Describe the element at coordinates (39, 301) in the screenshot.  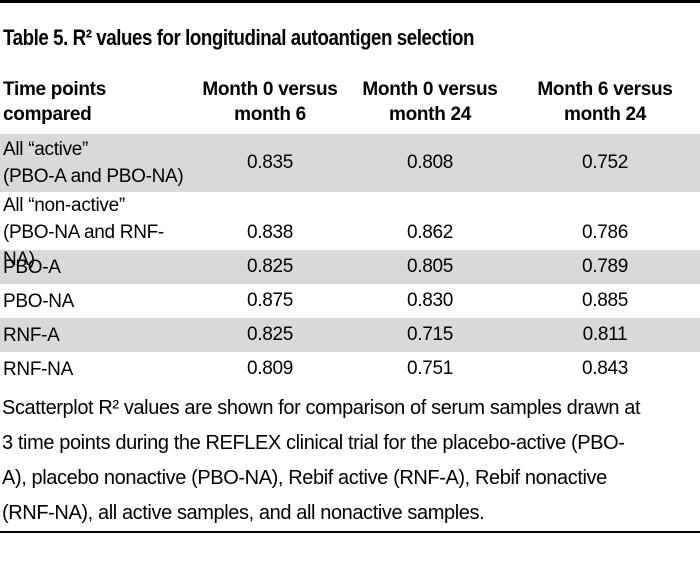
I see `row-label: PBO-NA` at that location.